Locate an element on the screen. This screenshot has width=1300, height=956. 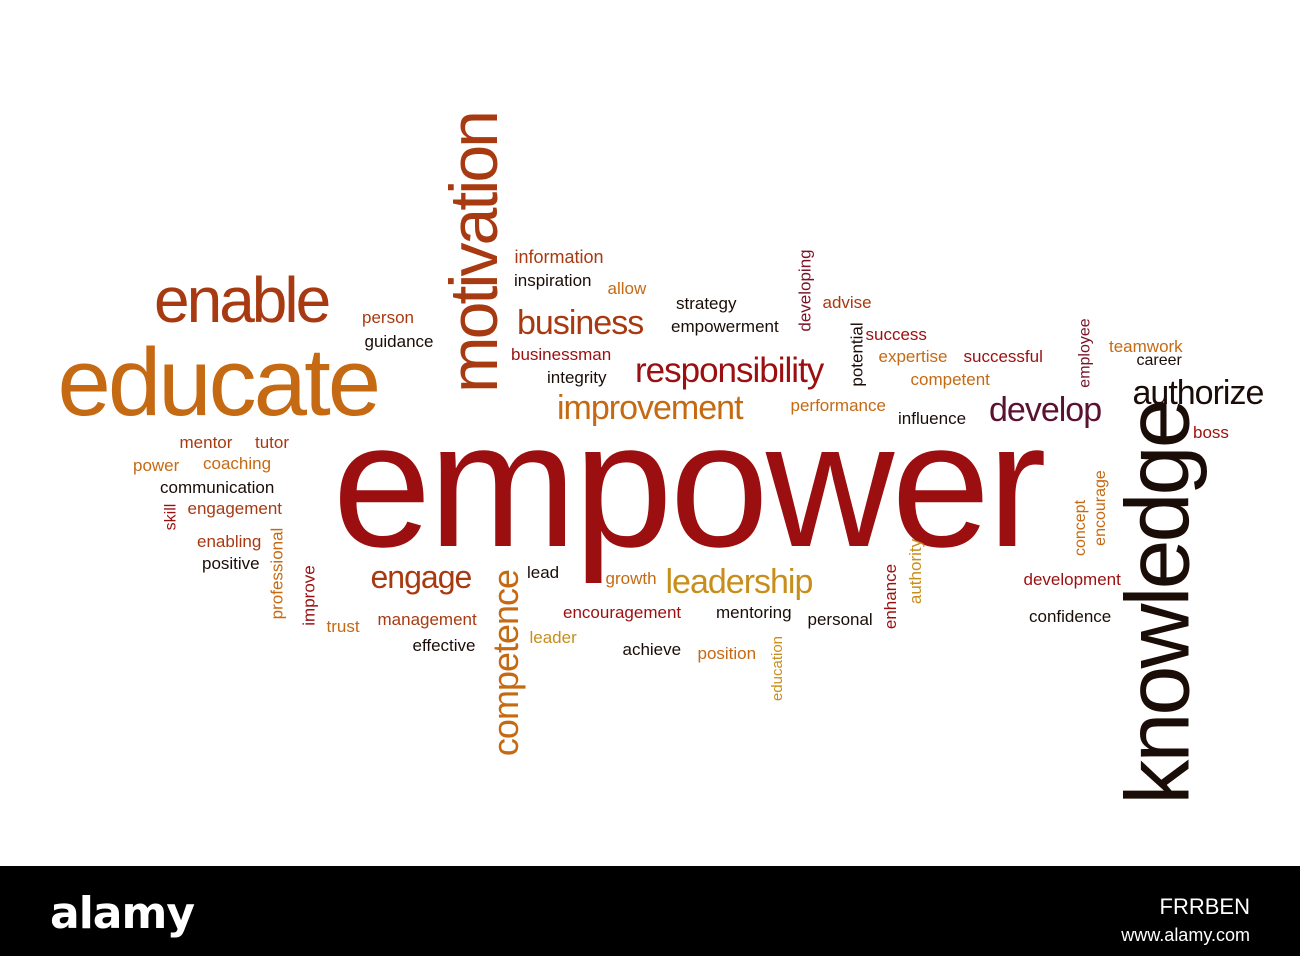
word-inspiration: inspiration is located at coordinates (553, 280).